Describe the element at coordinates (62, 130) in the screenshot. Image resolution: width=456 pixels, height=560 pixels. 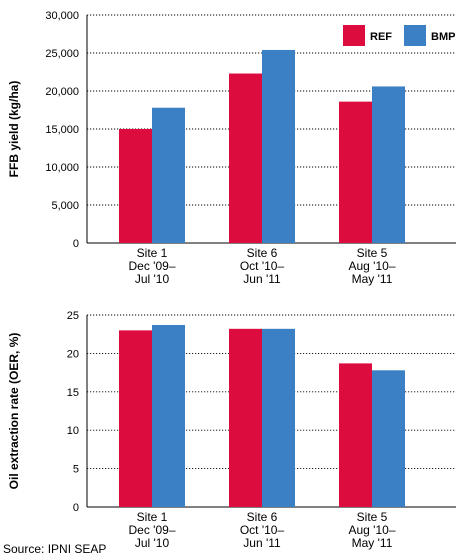
I see `y-tick-label: 15,000` at that location.